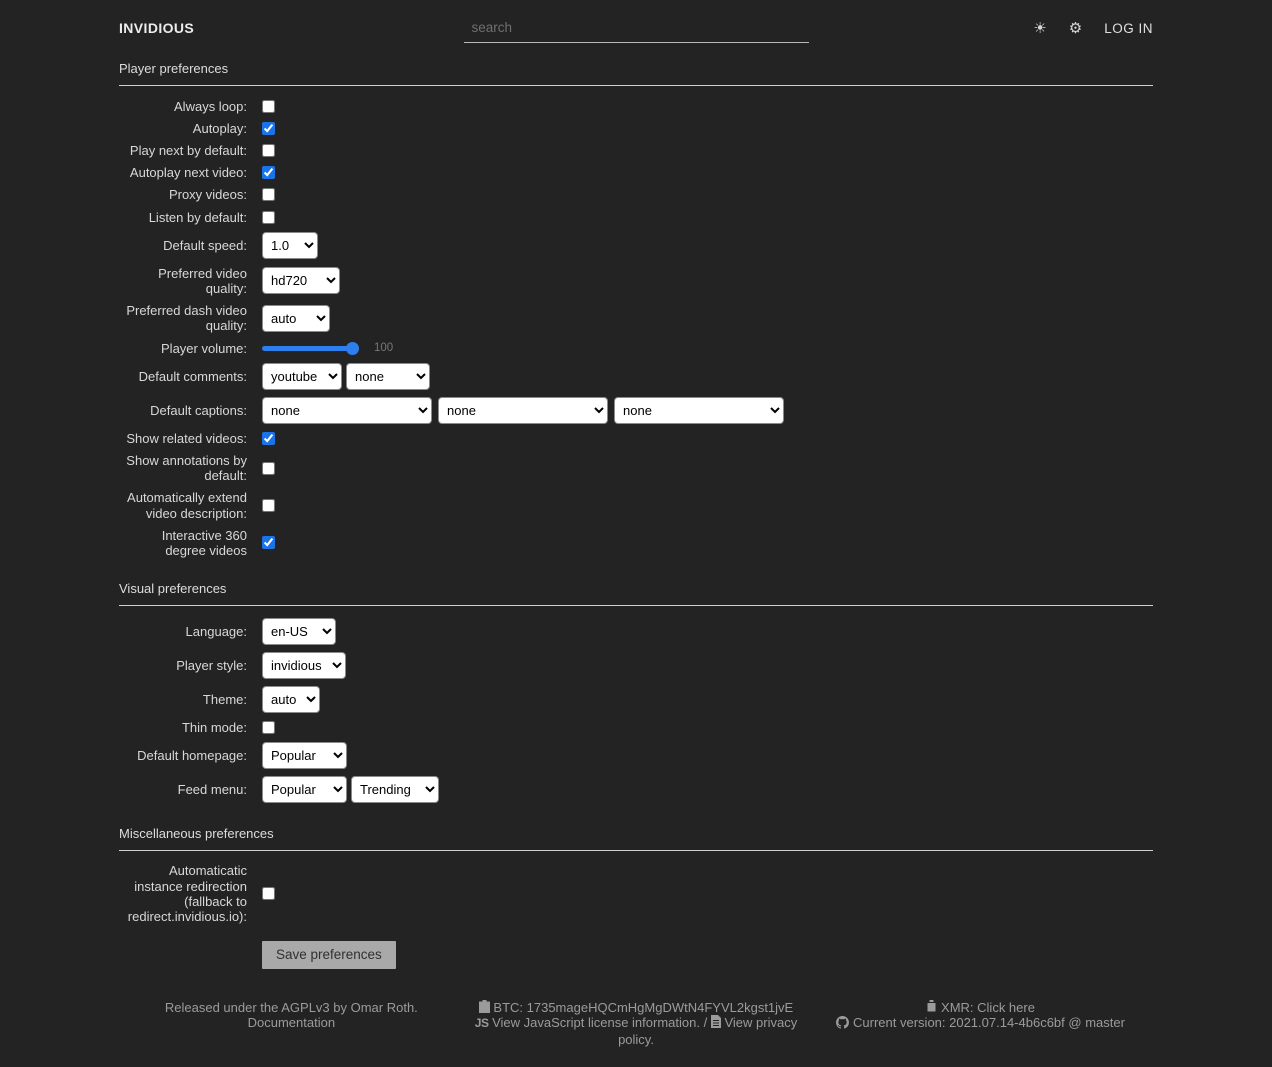  What do you see at coordinates (224, 700) in the screenshot?
I see `theme-label: Theme:` at bounding box center [224, 700].